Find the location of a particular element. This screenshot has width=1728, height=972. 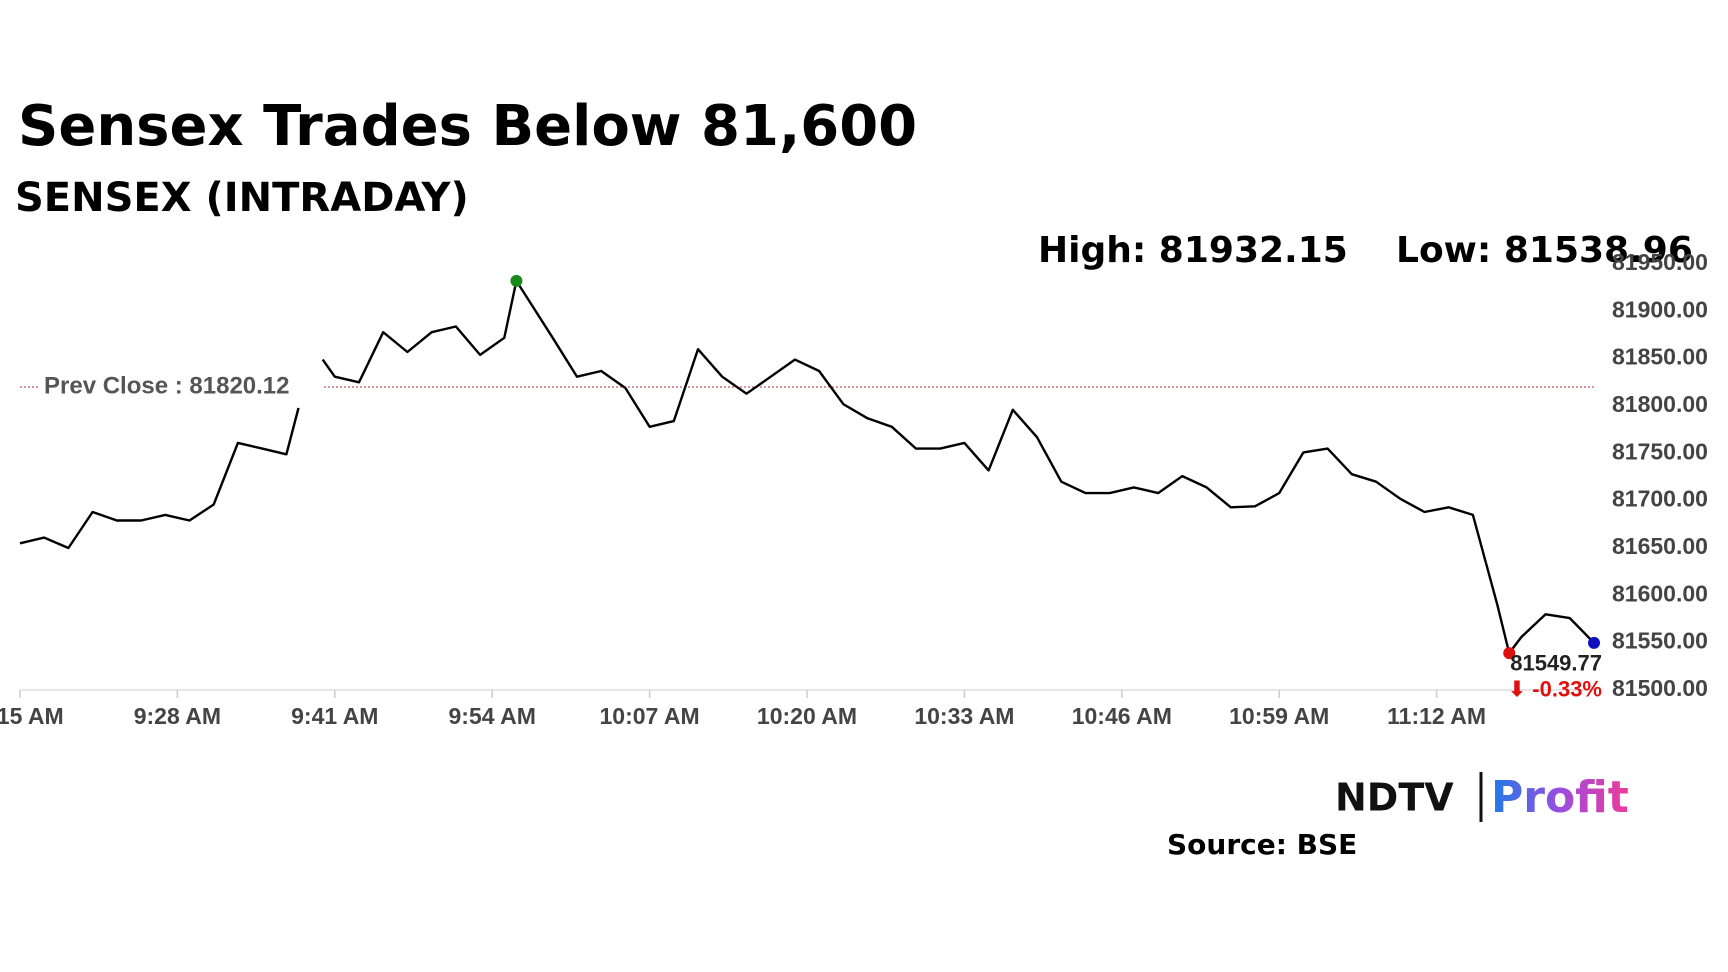

x-tick-label: 9:28 AM is located at coordinates (177, 716).